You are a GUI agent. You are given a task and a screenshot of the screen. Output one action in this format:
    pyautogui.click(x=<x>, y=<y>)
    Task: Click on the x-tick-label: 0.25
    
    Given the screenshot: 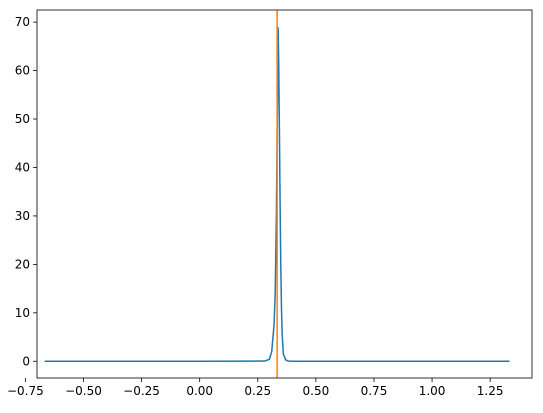 What is the action you would take?
    pyautogui.click(x=257, y=391)
    